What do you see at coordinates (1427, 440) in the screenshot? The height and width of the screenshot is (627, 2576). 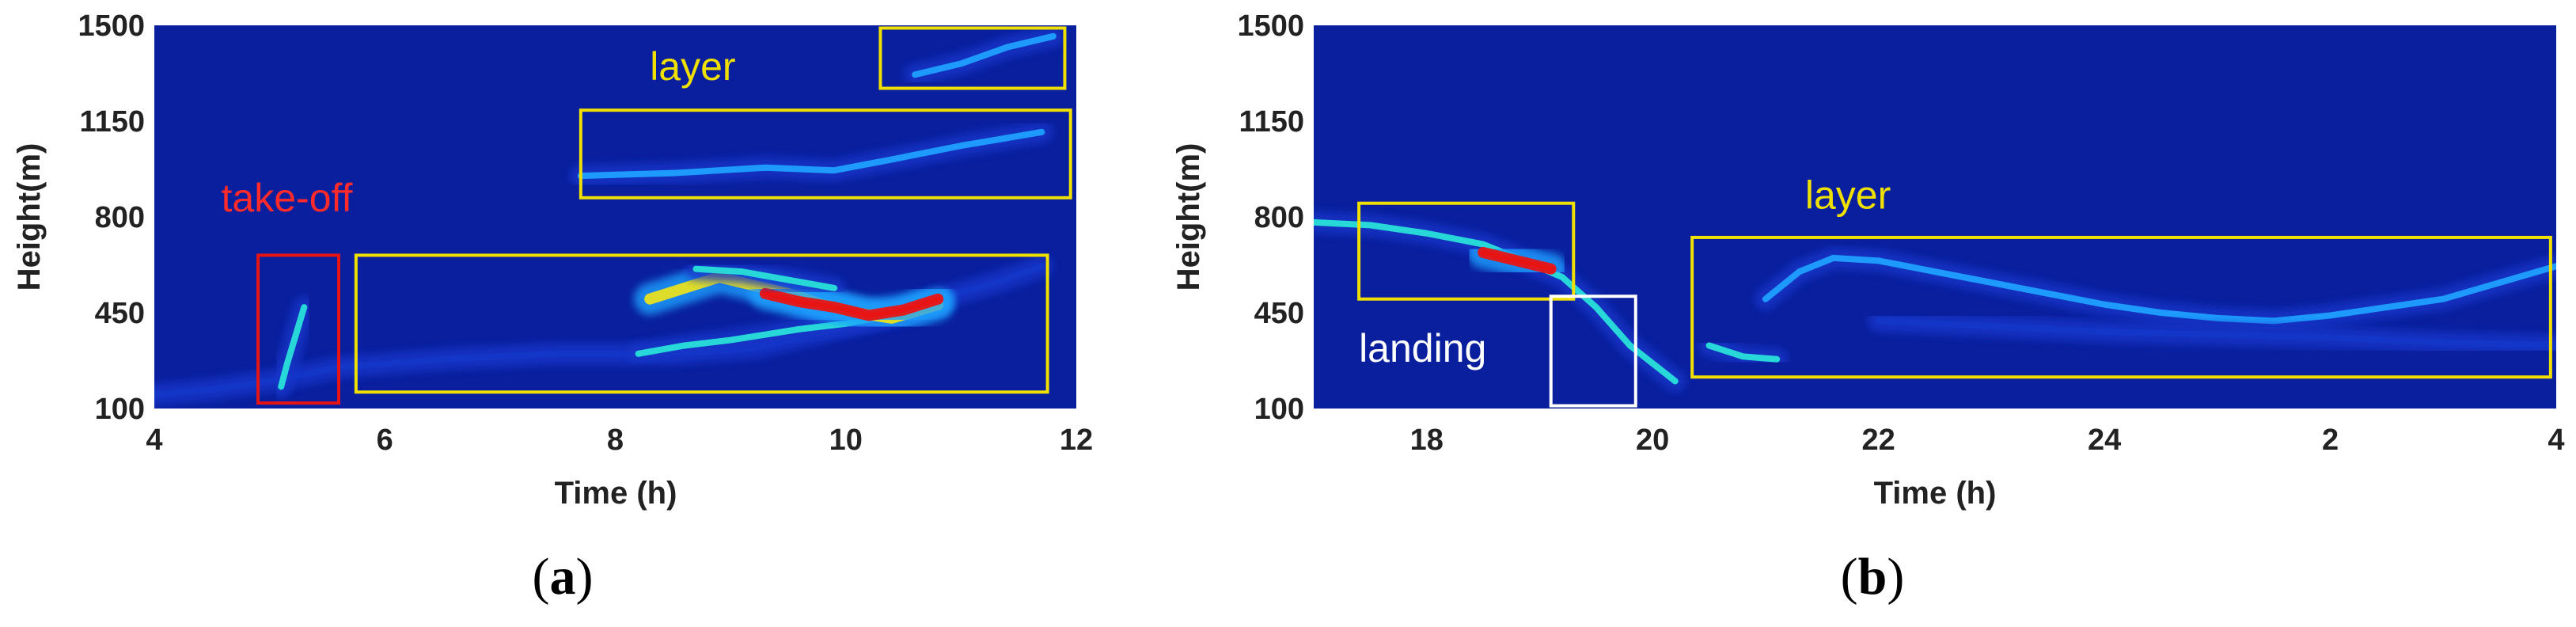 I see `x-tick-label: 18` at bounding box center [1427, 440].